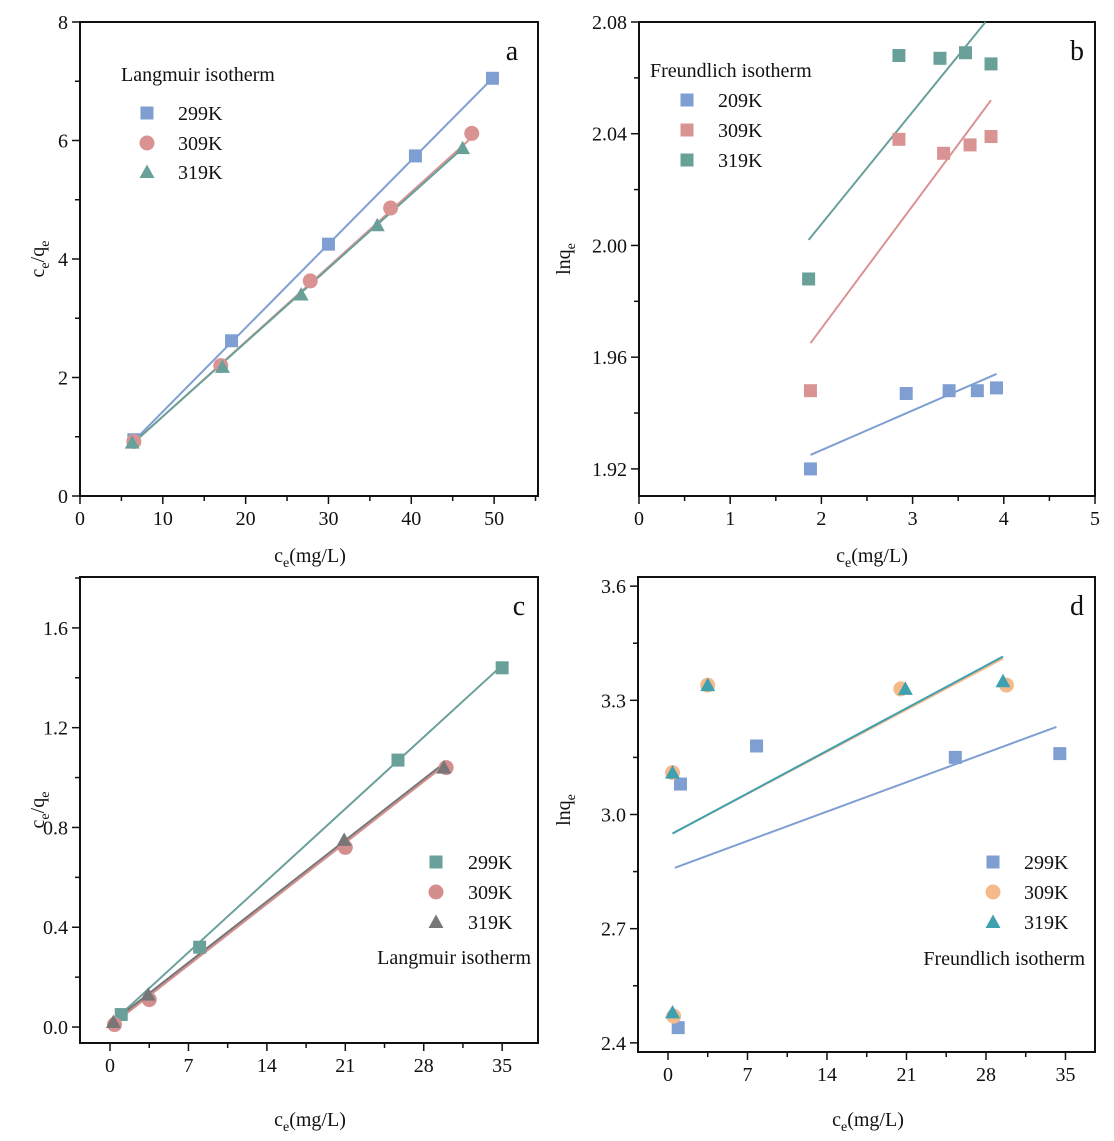 The width and height of the screenshot is (1114, 1141). Describe the element at coordinates (609, 358) in the screenshot. I see `y-tick-label: 1.96` at that location.